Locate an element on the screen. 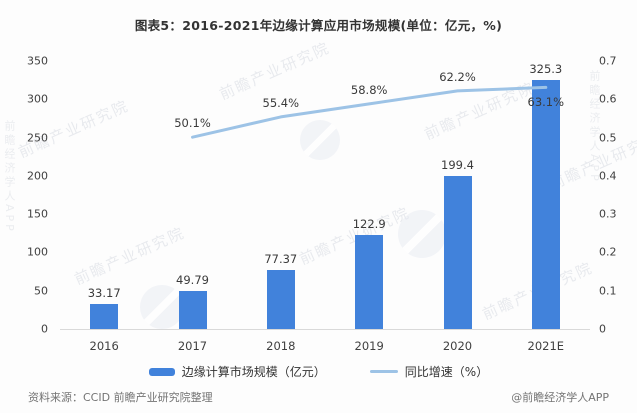  growth-rate-label: 55.4% is located at coordinates (281, 102).